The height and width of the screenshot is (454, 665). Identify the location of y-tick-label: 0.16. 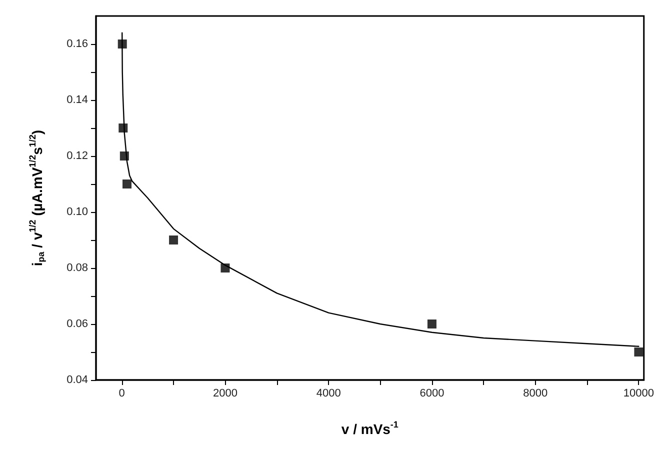
(77, 44).